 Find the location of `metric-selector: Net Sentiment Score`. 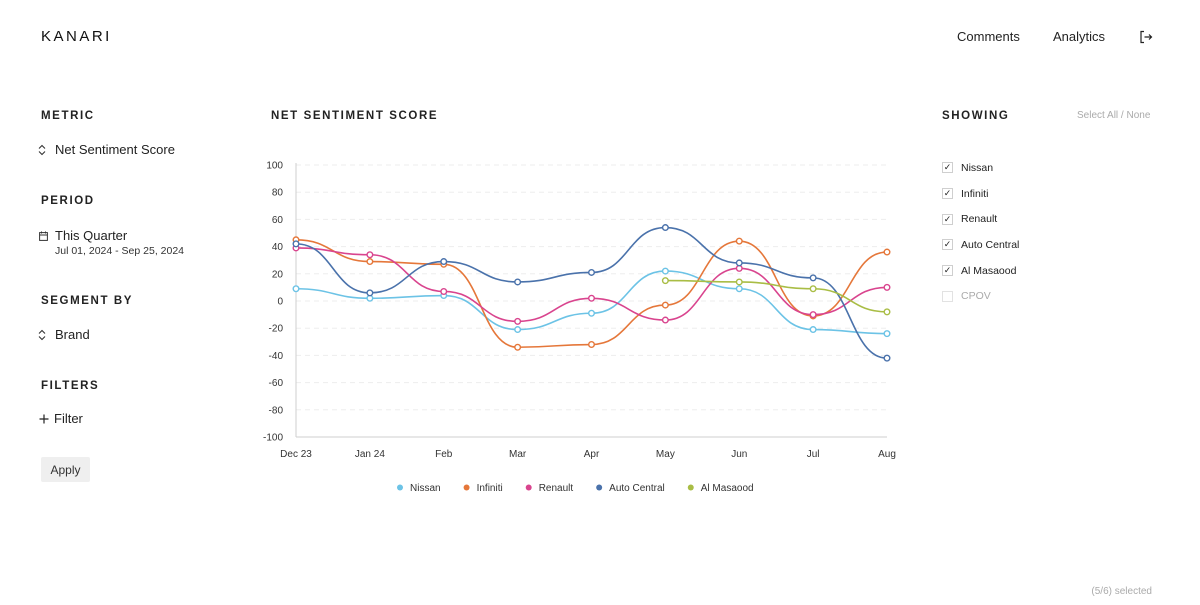

metric-selector: Net Sentiment Score is located at coordinates (106, 149).